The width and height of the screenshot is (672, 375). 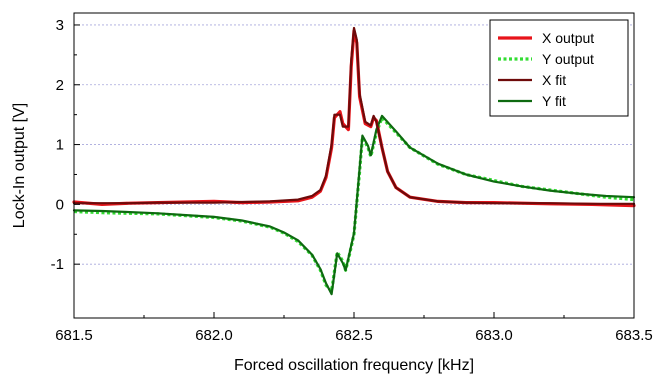 I want to click on legend: X output Y output X fit Y fit, so click(x=559, y=68).